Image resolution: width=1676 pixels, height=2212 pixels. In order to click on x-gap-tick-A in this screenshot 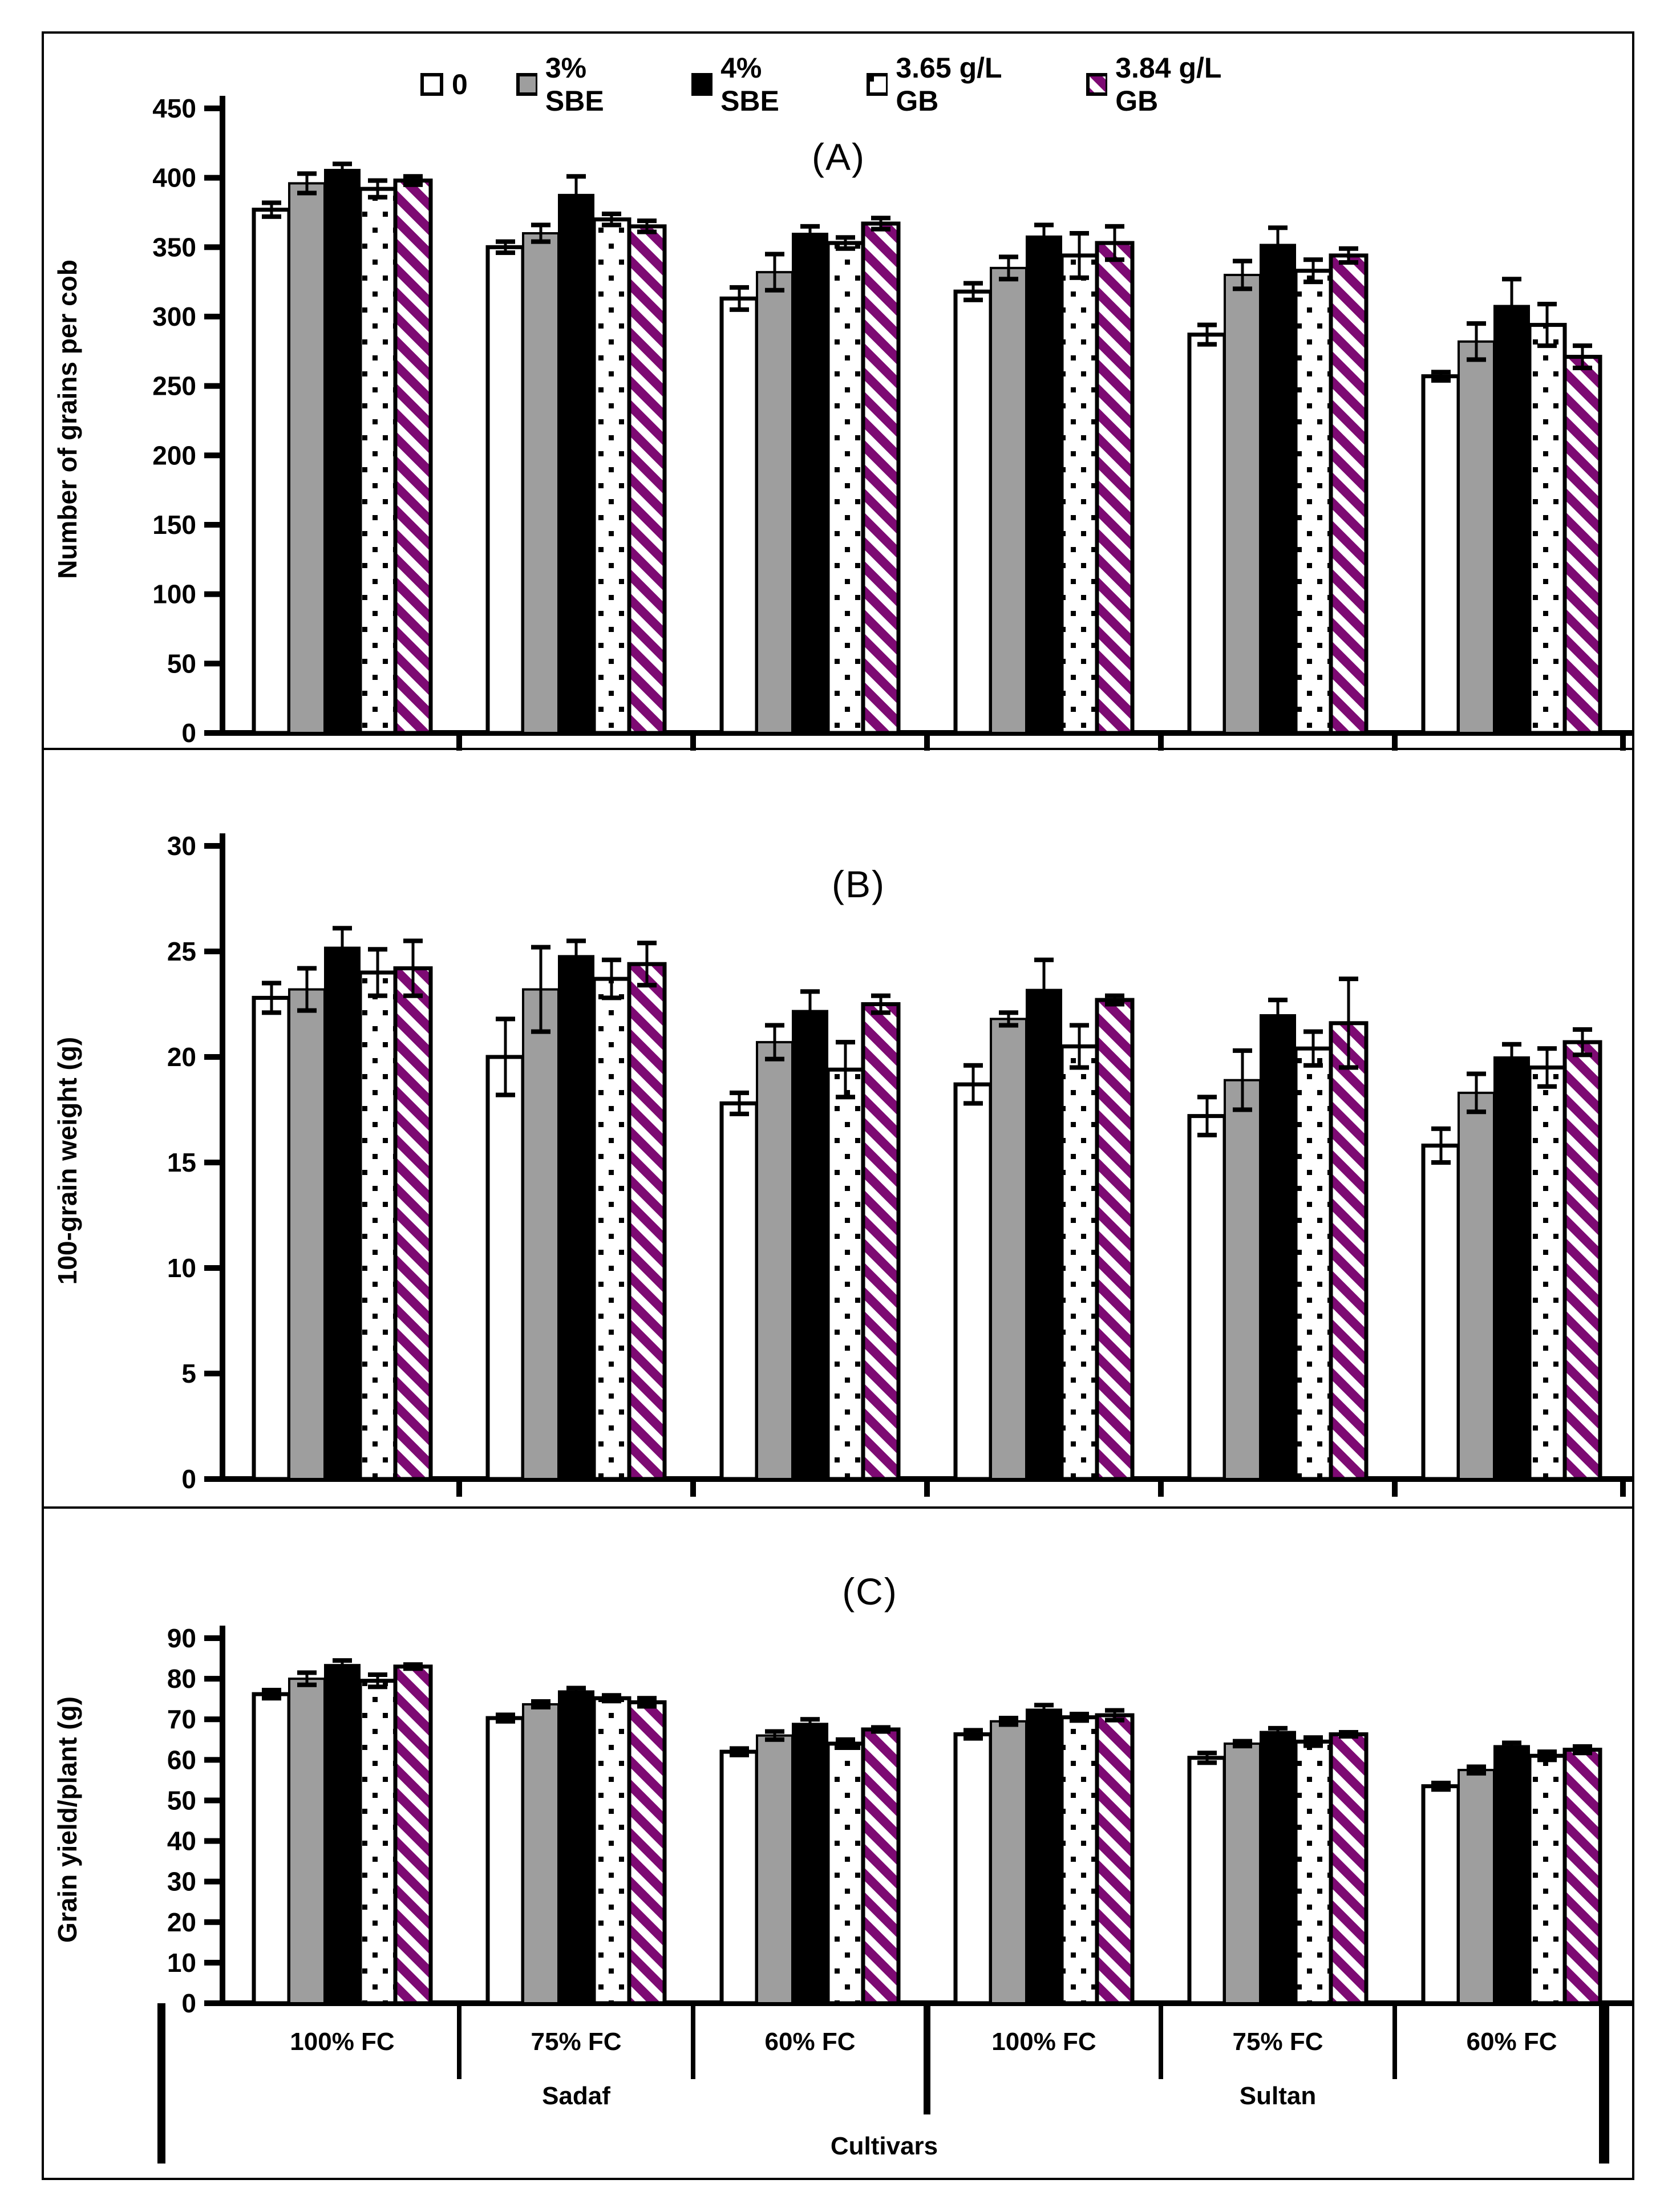, I will do `click(1395, 743)`.